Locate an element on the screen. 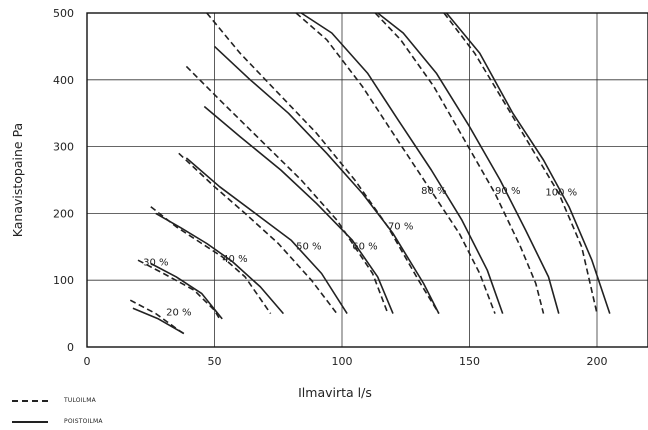  y-tick-label: 500 is located at coordinates (63, 13).